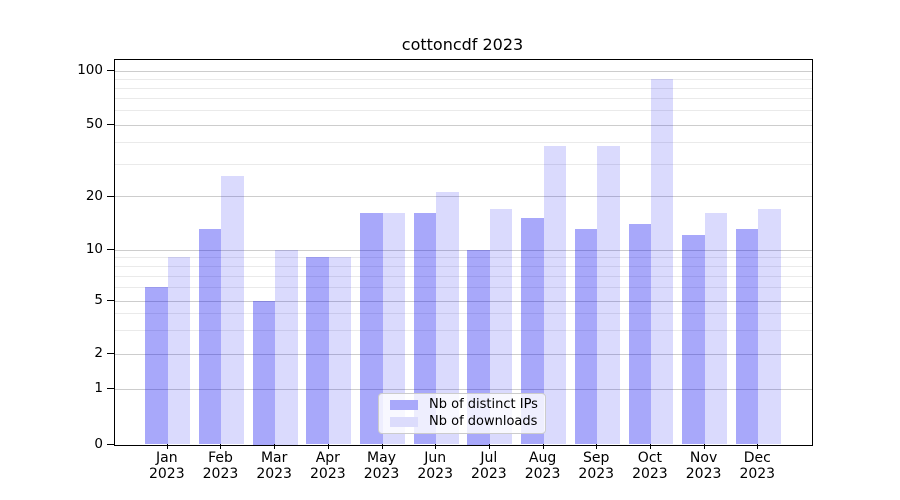  What do you see at coordinates (98, 388) in the screenshot?
I see `y-tick-label-1: 1` at bounding box center [98, 388].